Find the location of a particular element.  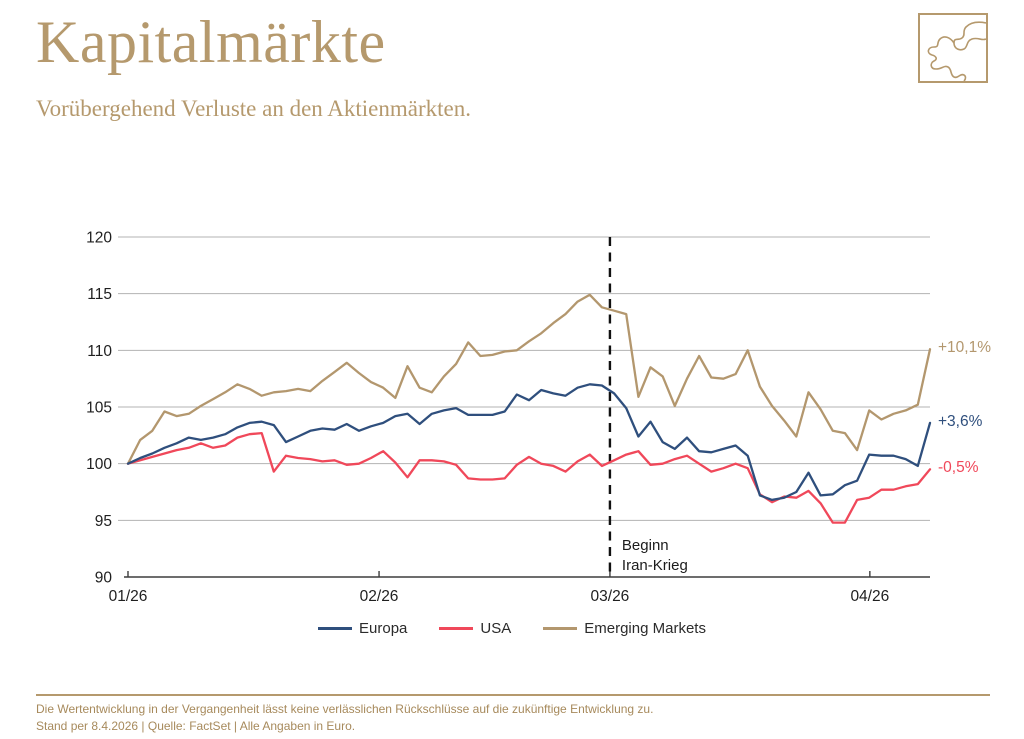

y-tick-label: 120 is located at coordinates (99, 238).